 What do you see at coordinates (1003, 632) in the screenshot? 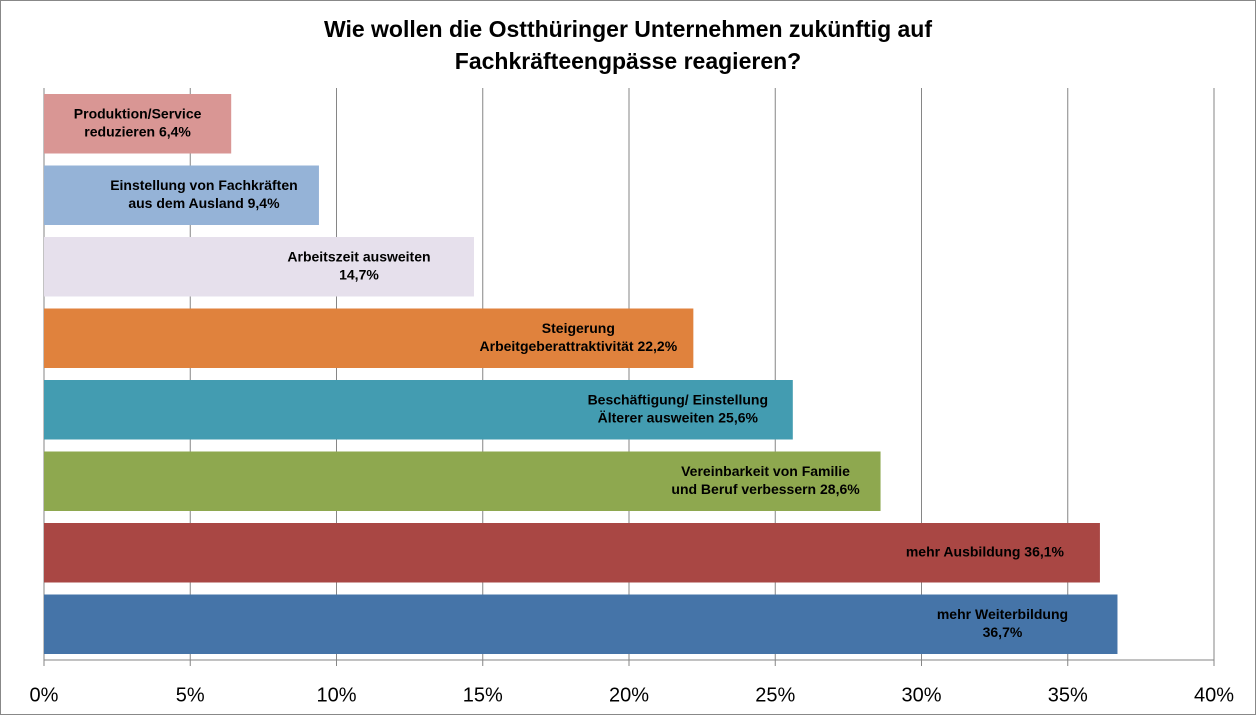
I see `data-label: 36,7%` at bounding box center [1003, 632].